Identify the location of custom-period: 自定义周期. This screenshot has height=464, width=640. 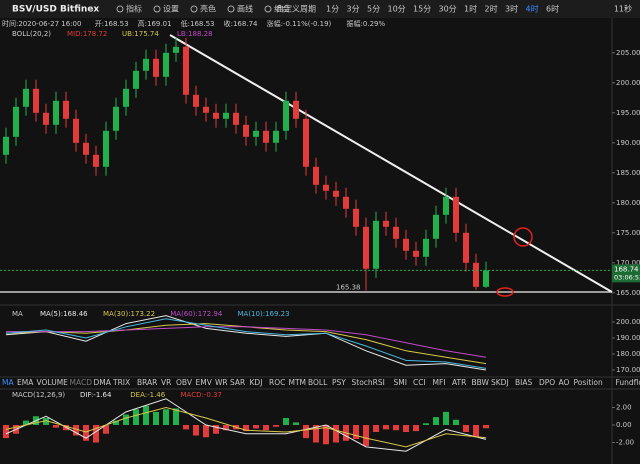
(296, 9).